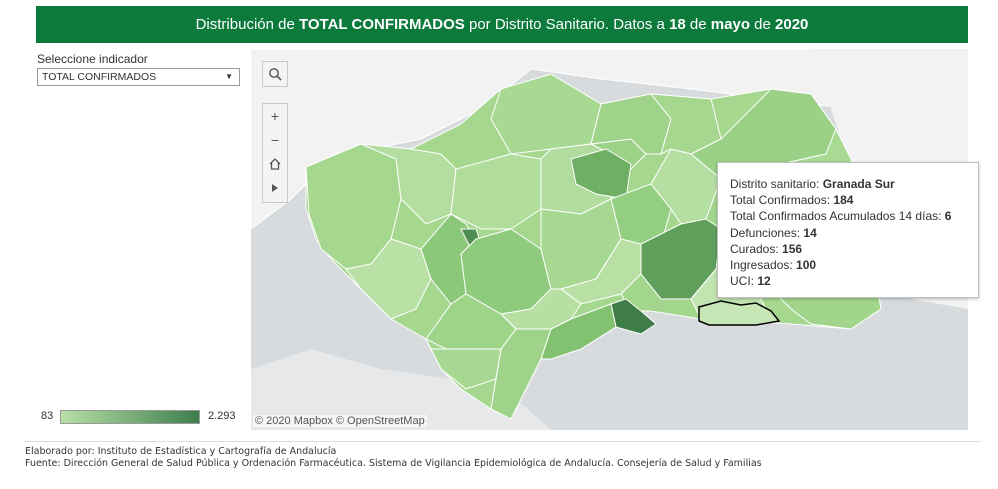 The width and height of the screenshot is (998, 489). What do you see at coordinates (222, 416) in the screenshot?
I see `legend-max-label: 2.293` at bounding box center [222, 416].